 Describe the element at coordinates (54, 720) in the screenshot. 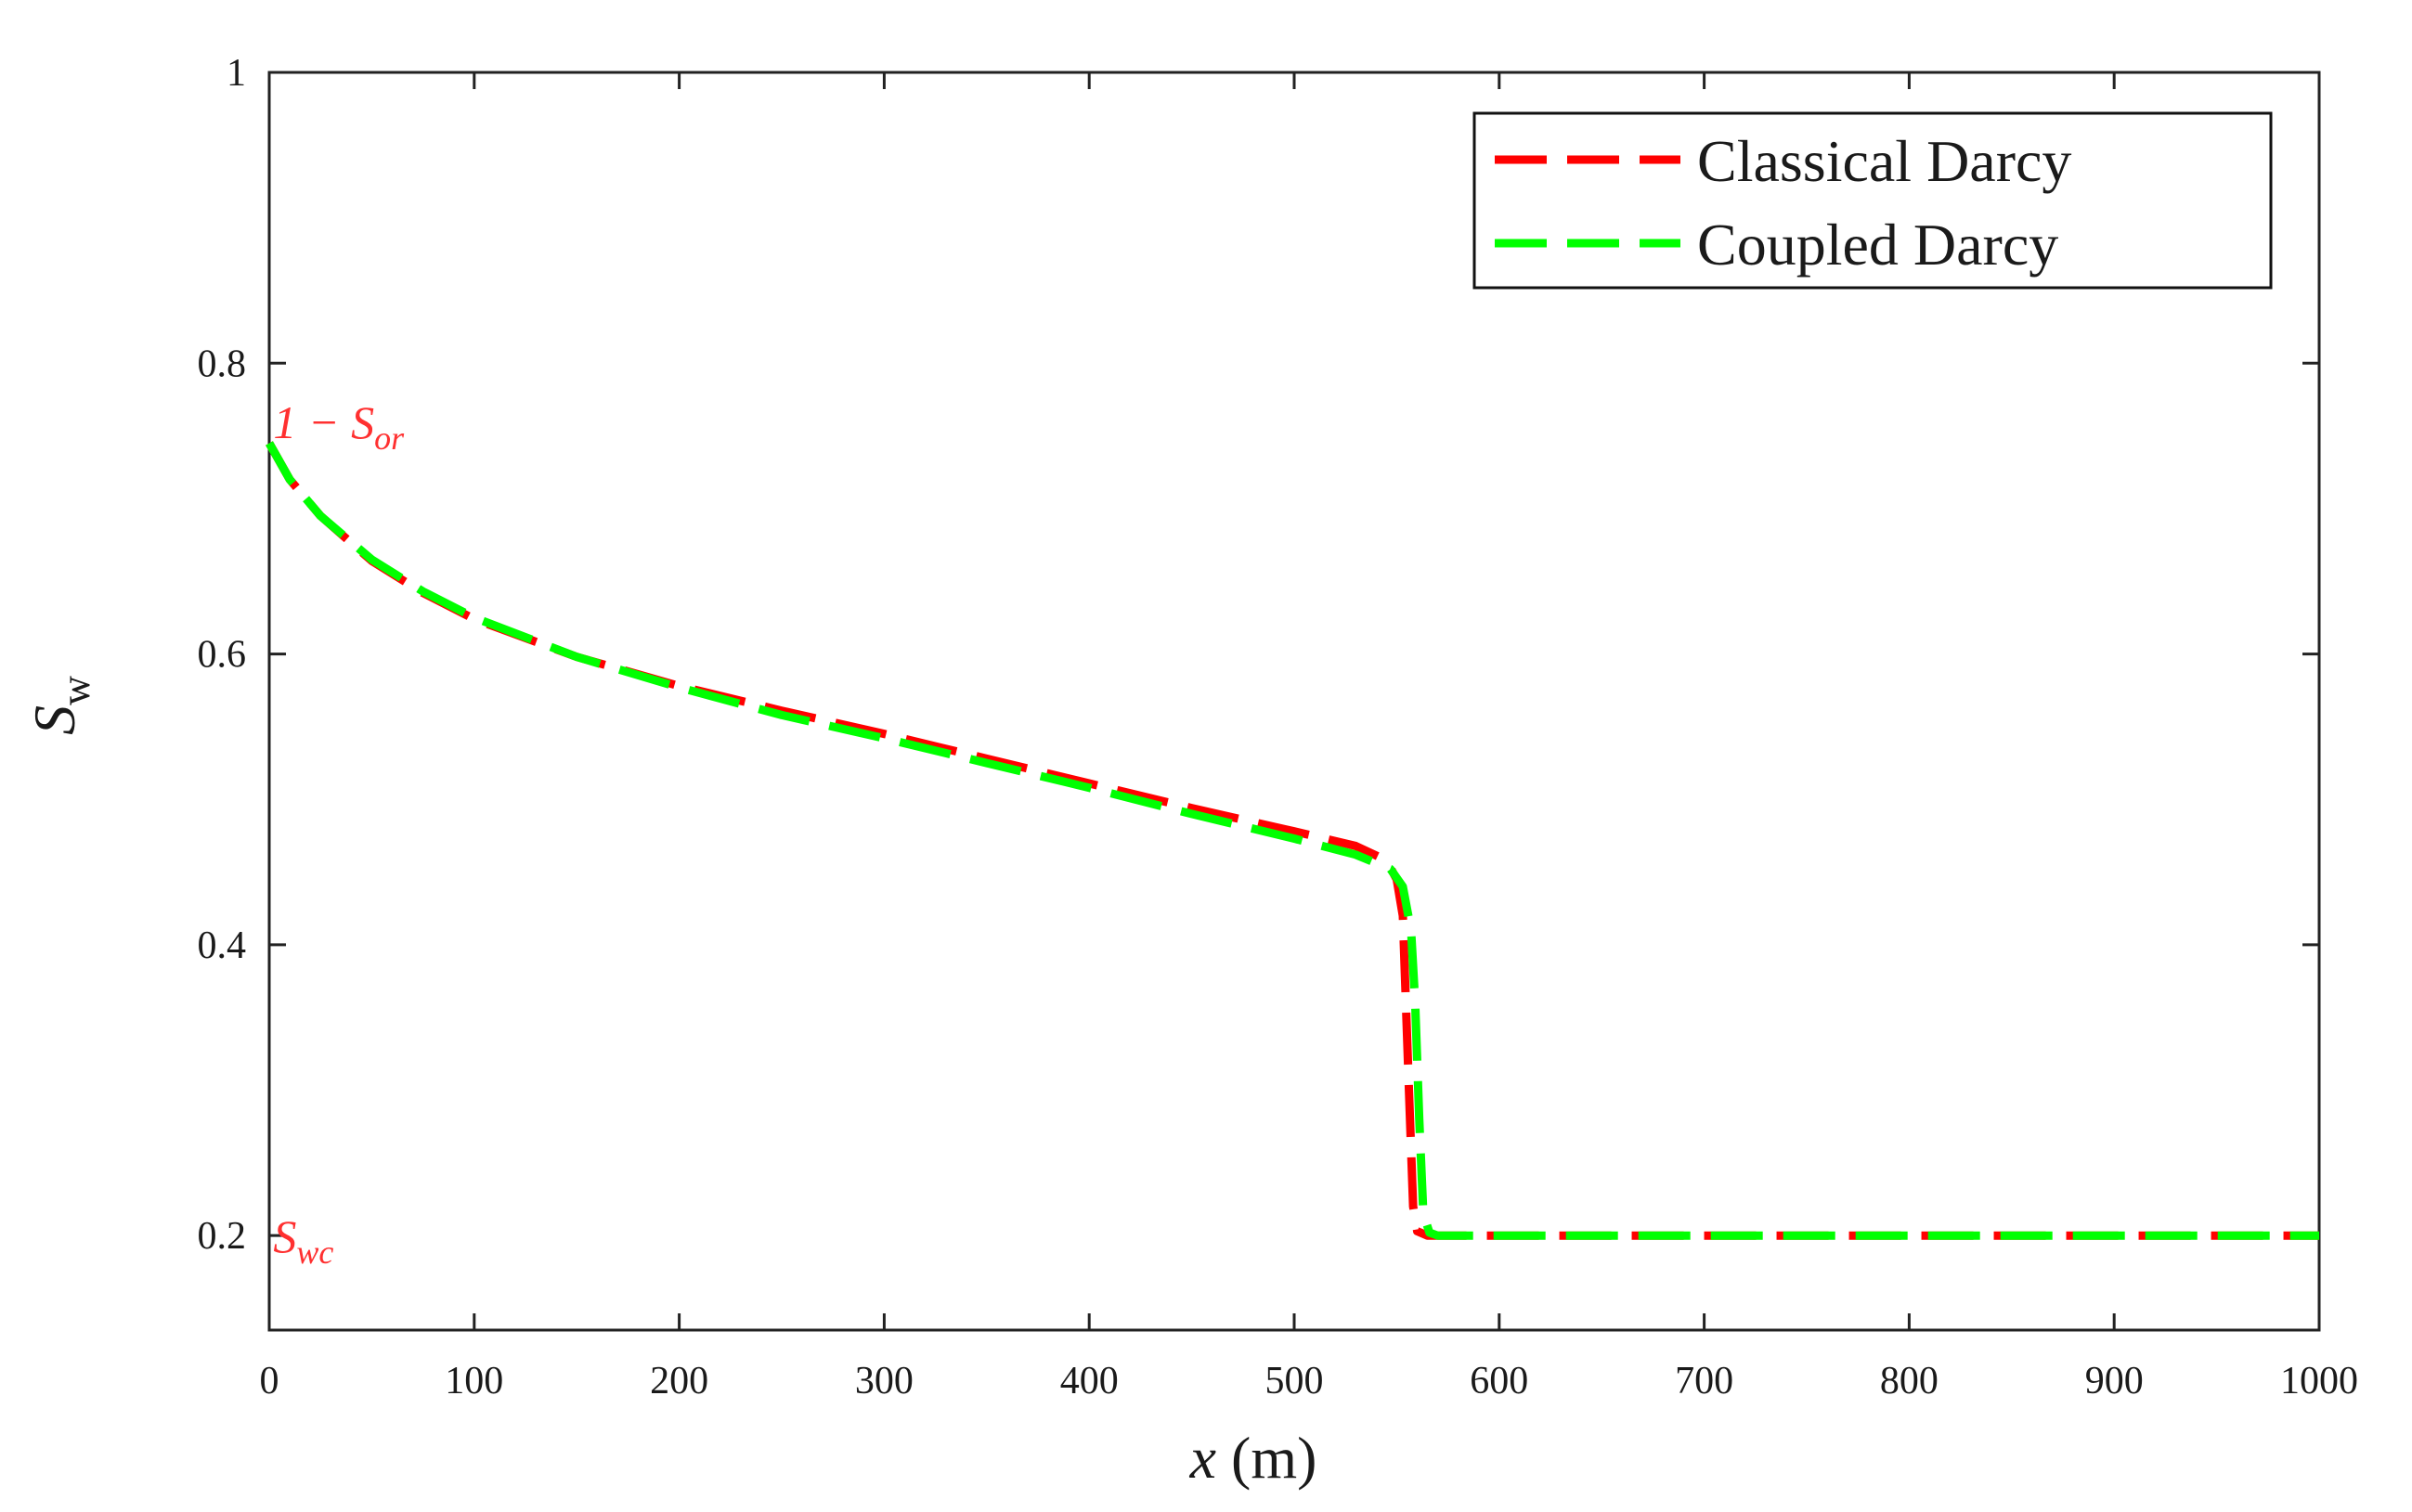

I see `y-axis-var: S` at that location.